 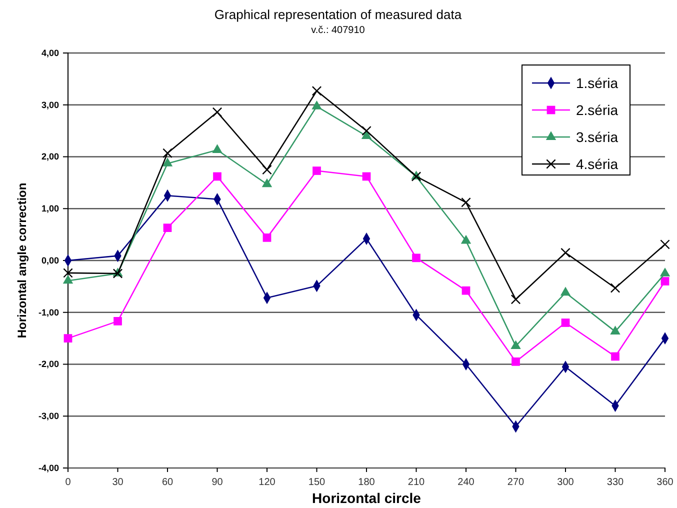 What do you see at coordinates (516, 482) in the screenshot?
I see `x-tick-label: 270` at bounding box center [516, 482].